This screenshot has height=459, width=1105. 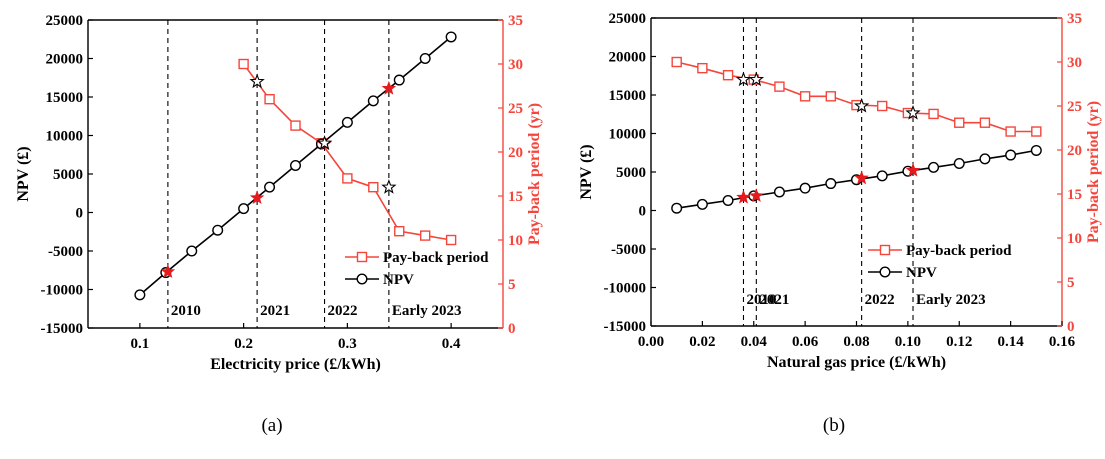 What do you see at coordinates (140, 344) in the screenshot?
I see `x-tick-label: 0.1` at bounding box center [140, 344].